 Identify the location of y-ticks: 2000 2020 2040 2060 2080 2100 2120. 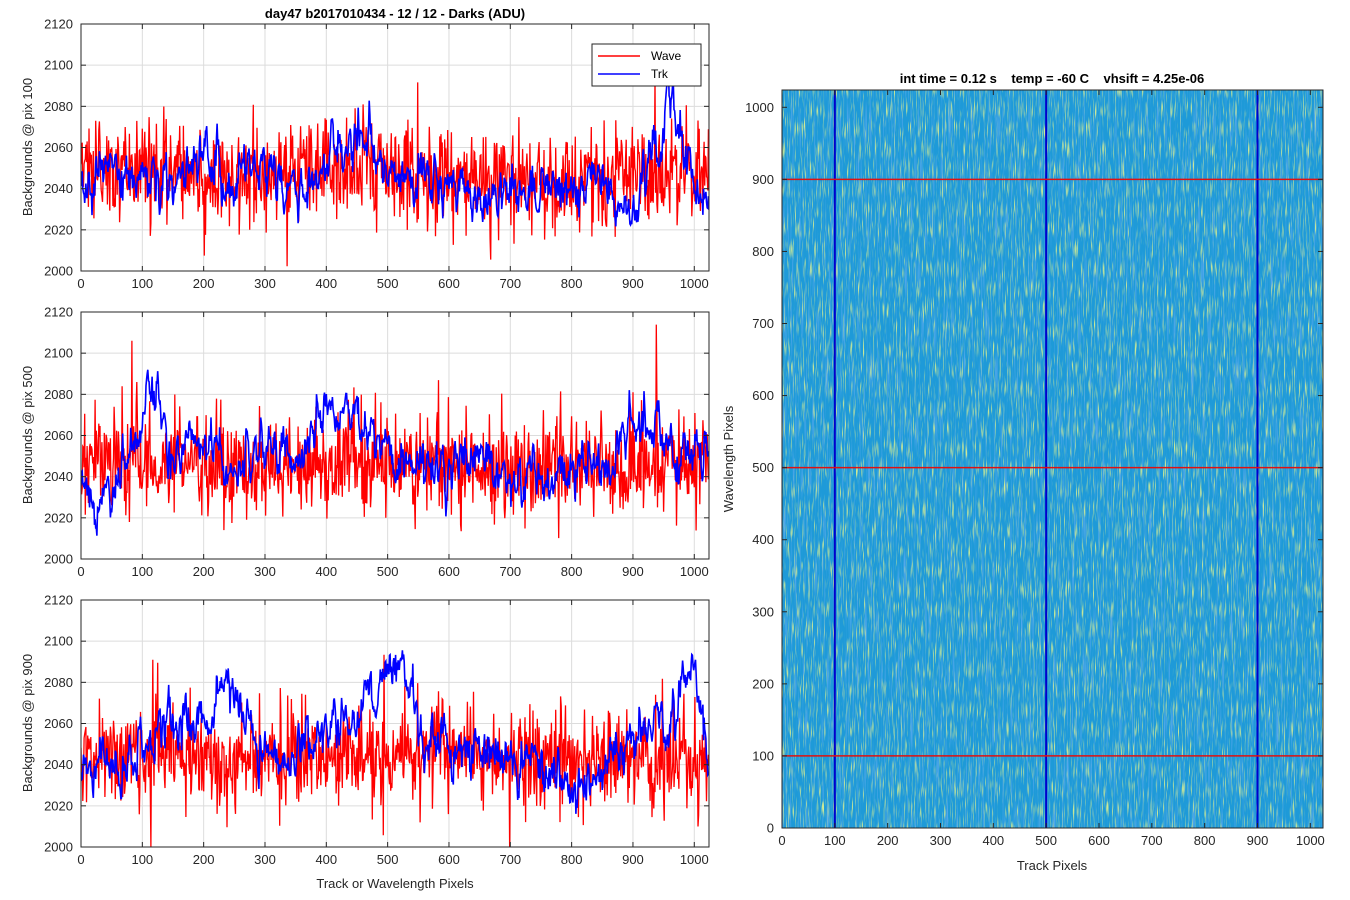
(376, 148).